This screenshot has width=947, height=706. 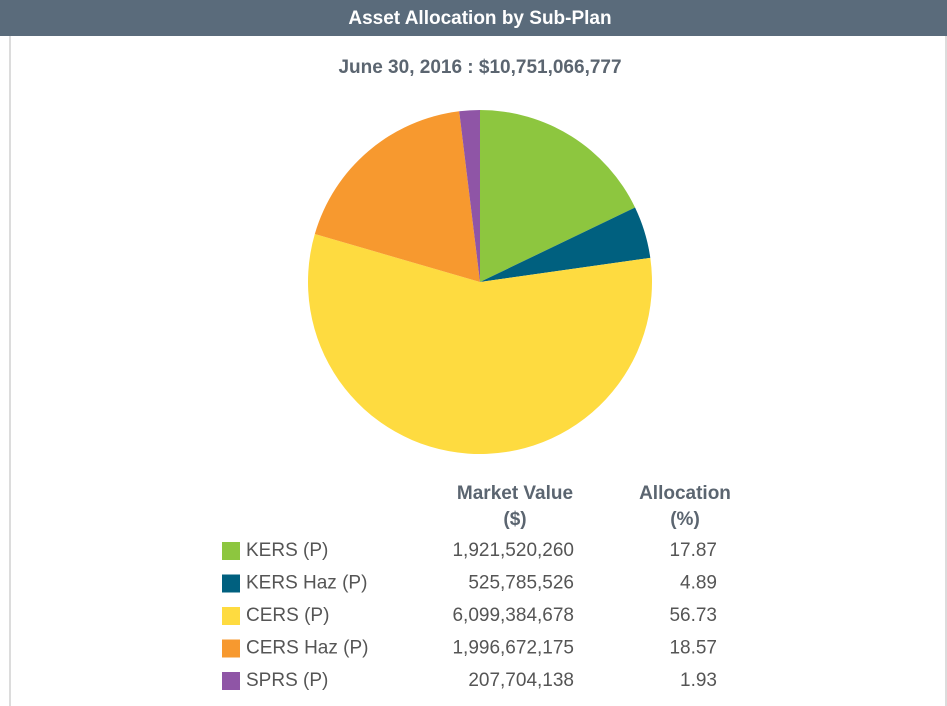 What do you see at coordinates (513, 615) in the screenshot?
I see `market-value: 6,099,384,678` at bounding box center [513, 615].